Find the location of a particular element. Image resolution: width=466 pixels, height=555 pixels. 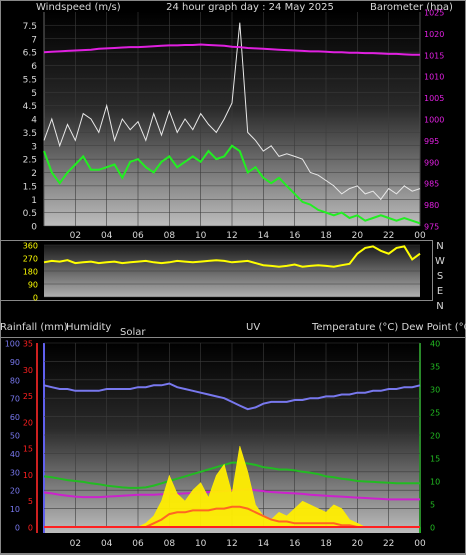

humidity-tick-label: 10 is located at coordinates (15, 509).